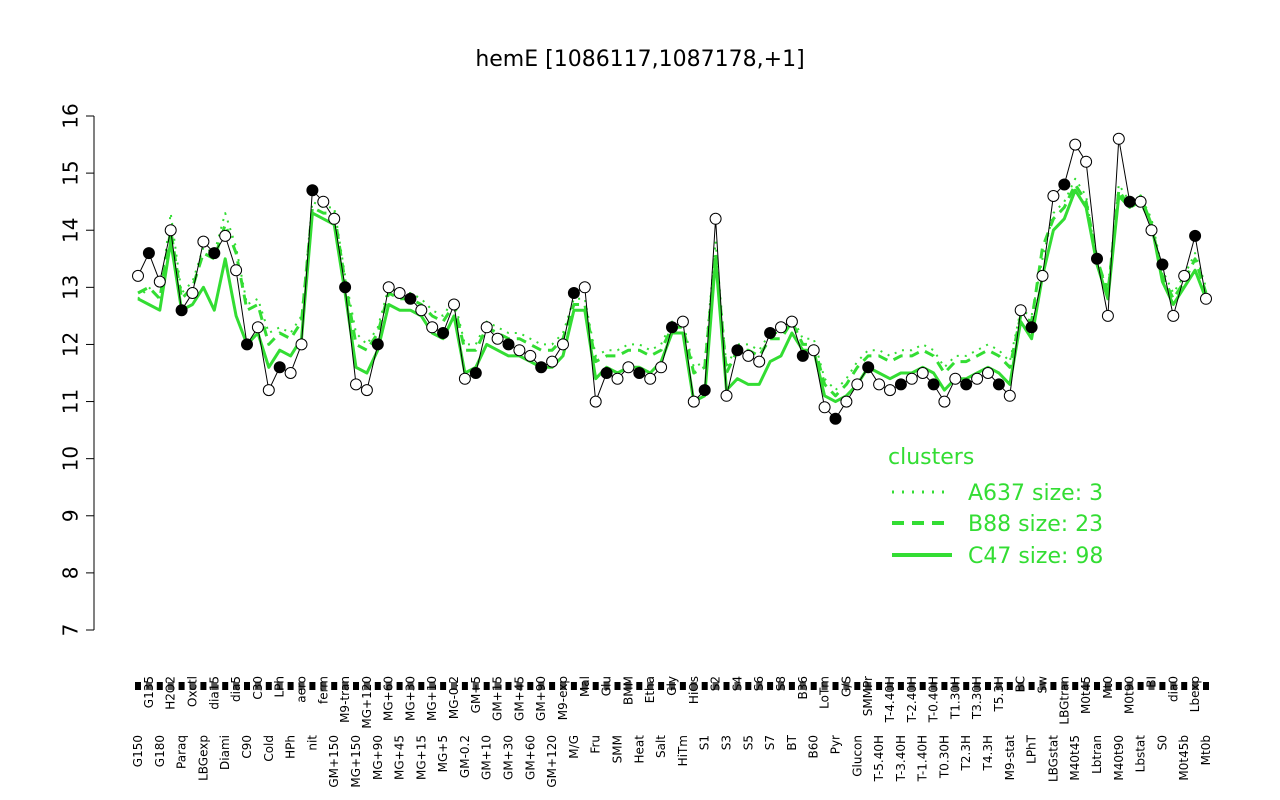 The height and width of the screenshot is (800, 1280). What do you see at coordinates (193, 691) in the screenshot?
I see `x-tick-label: Oxctl` at bounding box center [193, 691].